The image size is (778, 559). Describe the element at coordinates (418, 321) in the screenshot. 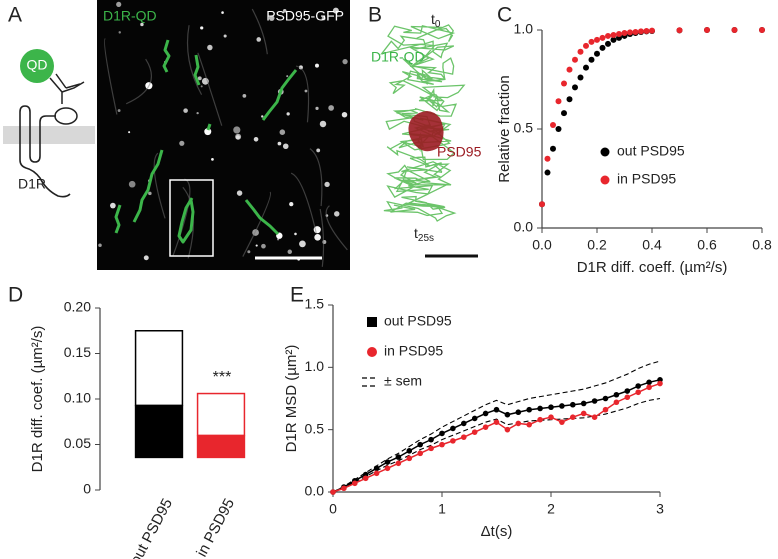

I see `legend-label: out PSD95` at that location.